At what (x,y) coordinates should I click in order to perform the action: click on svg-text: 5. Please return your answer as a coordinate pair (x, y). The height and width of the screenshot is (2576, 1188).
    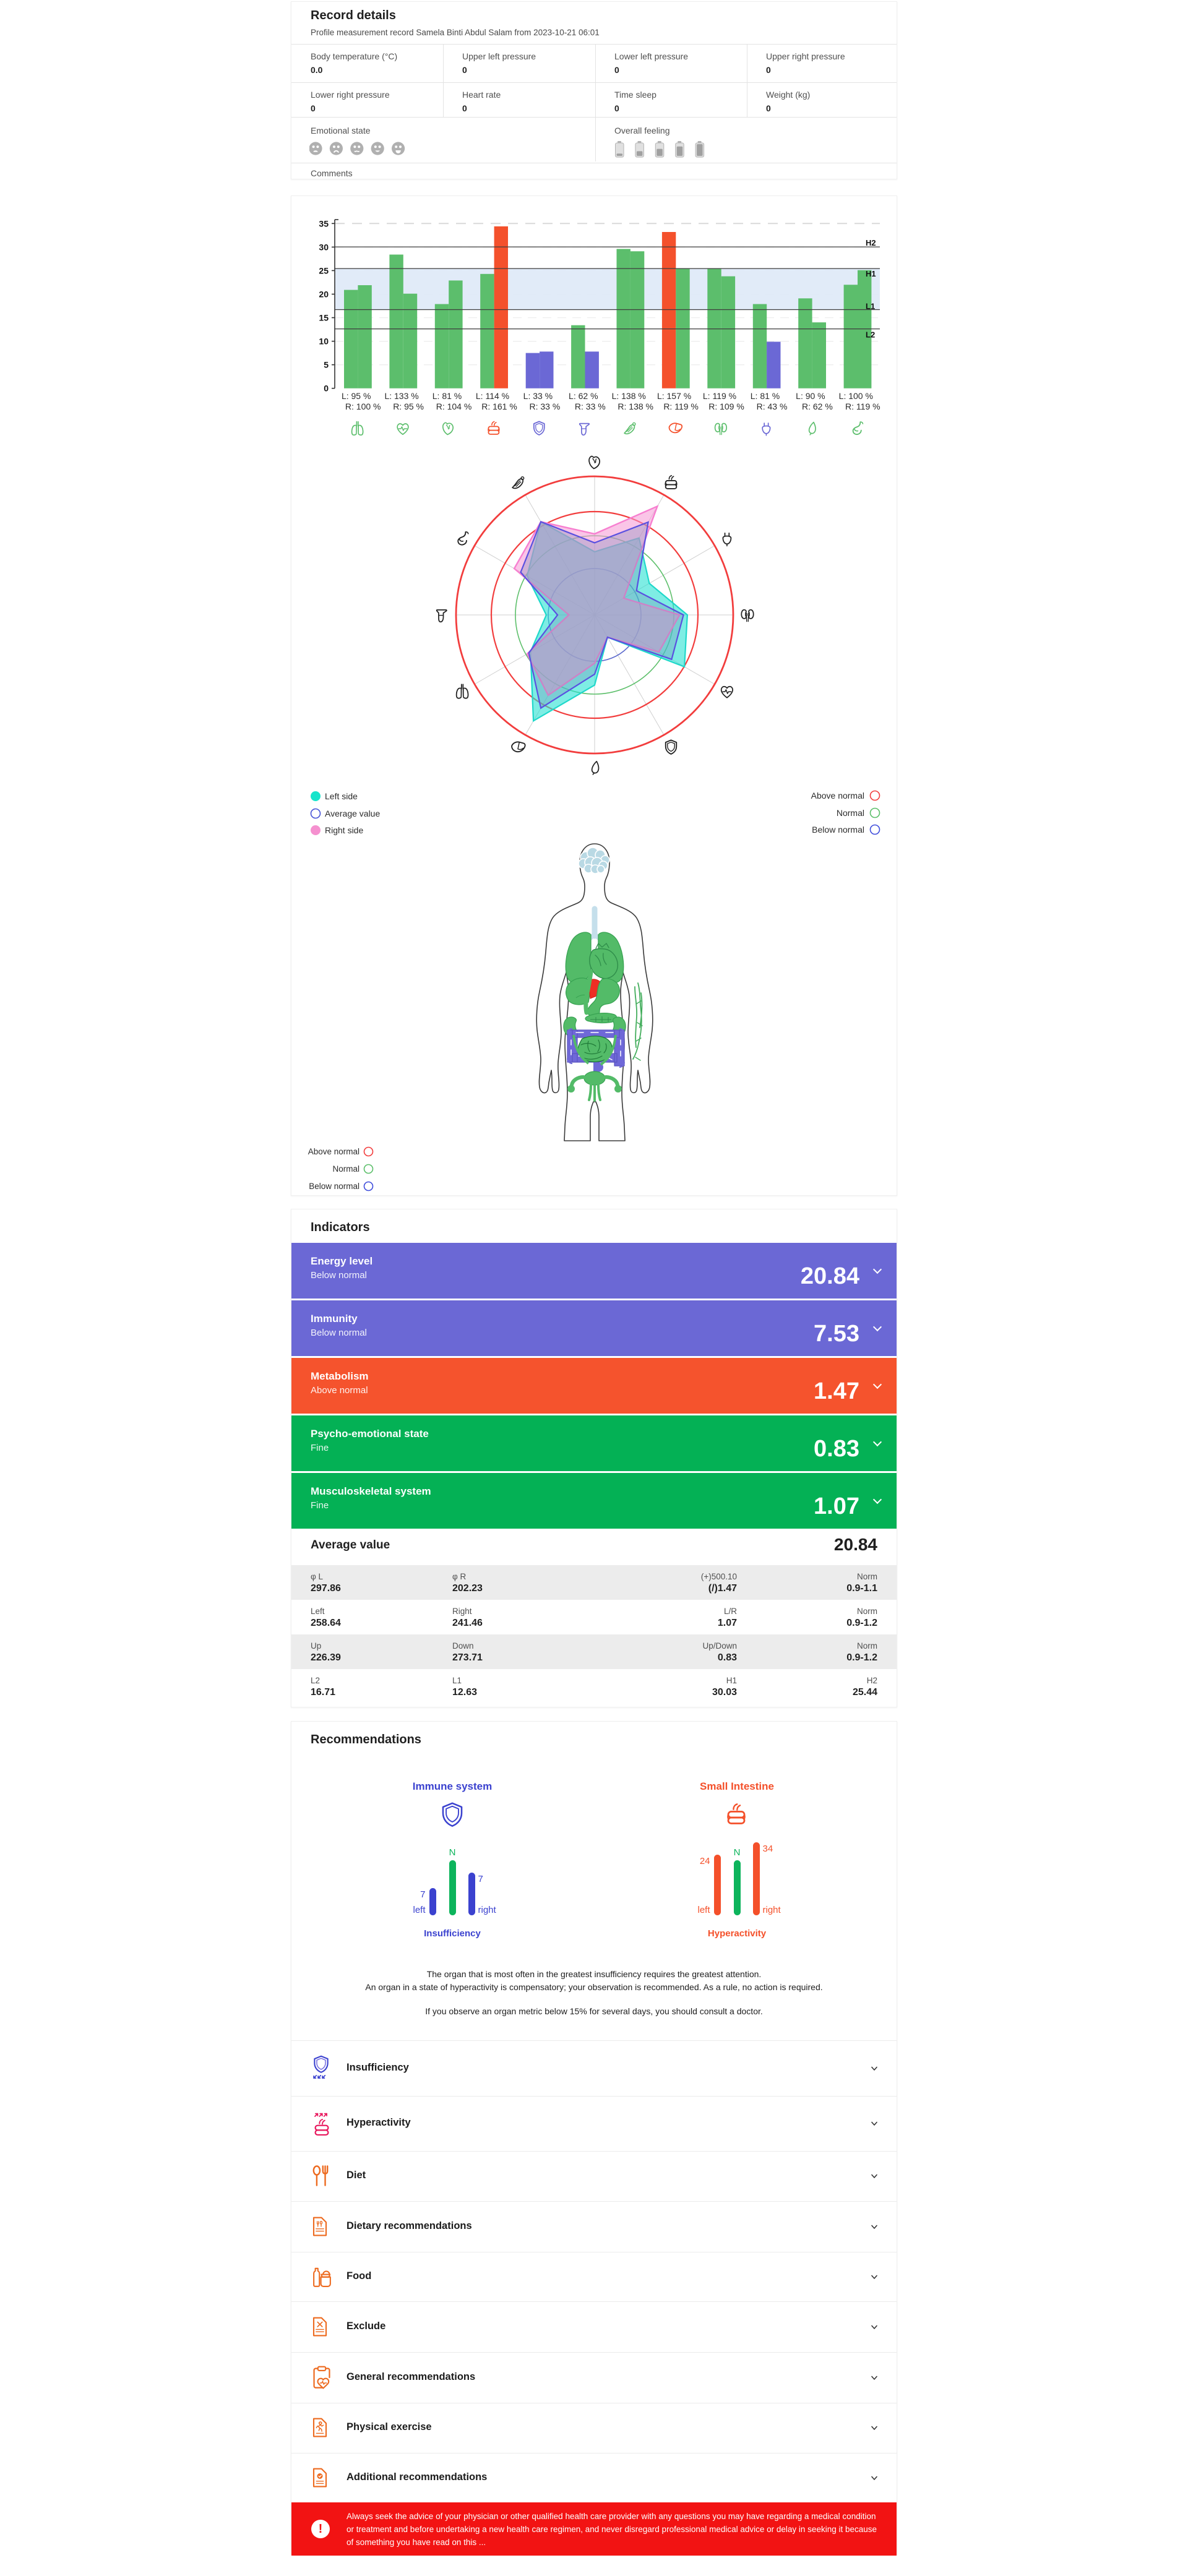
    Looking at the image, I should click on (326, 365).